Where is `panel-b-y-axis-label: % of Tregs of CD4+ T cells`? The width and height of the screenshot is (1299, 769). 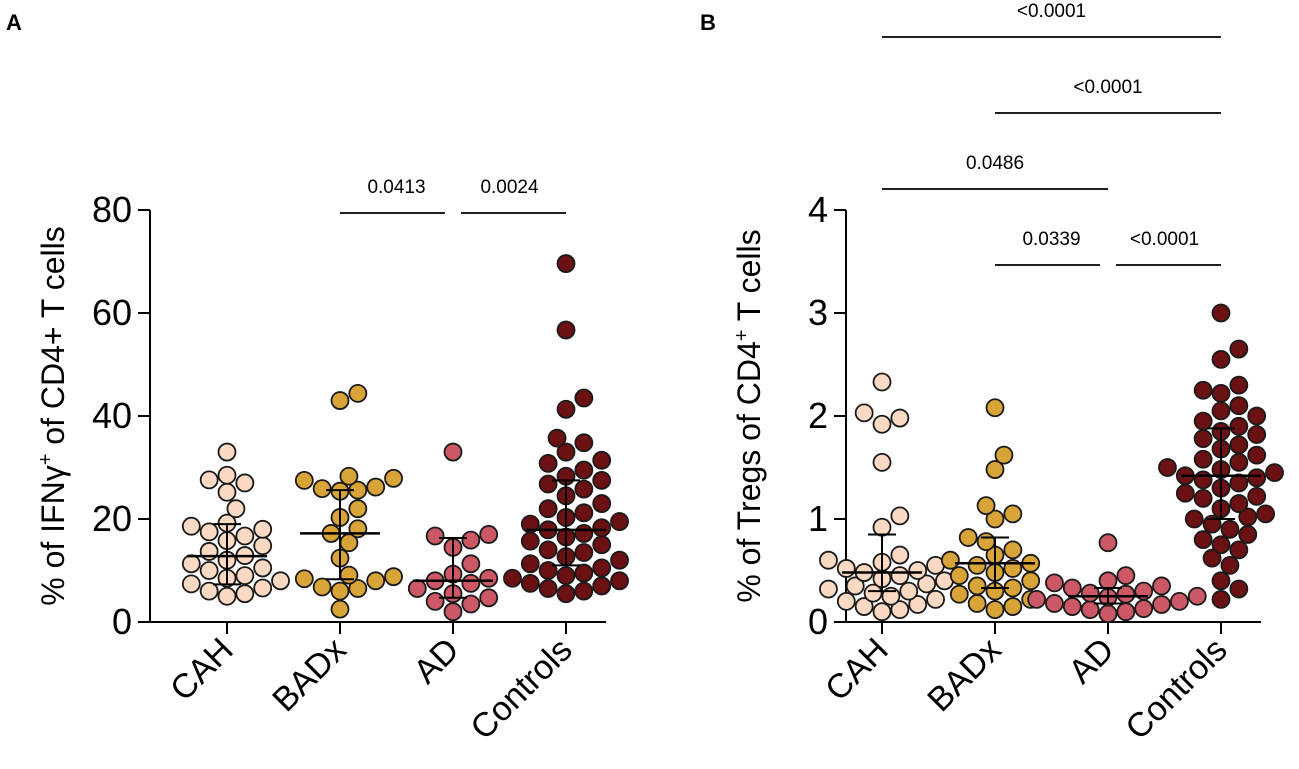 panel-b-y-axis-label: % of Tregs of CD4+ T cells is located at coordinates (749, 415).